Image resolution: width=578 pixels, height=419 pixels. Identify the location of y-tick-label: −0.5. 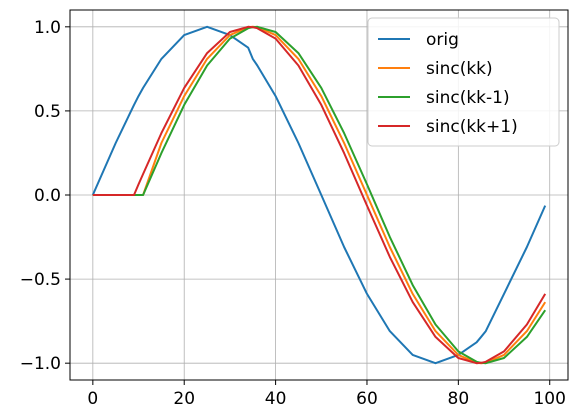
(40, 280).